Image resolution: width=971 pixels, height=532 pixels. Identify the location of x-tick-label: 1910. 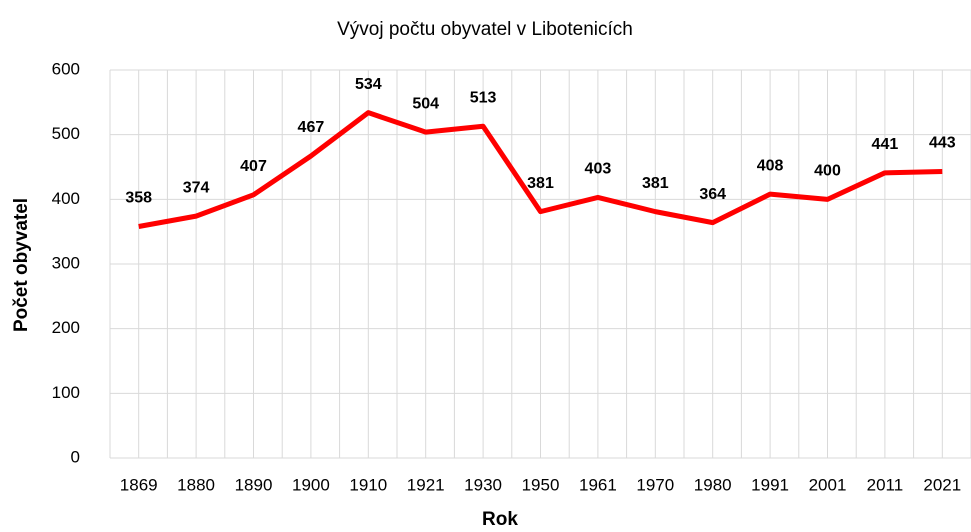
(368, 484).